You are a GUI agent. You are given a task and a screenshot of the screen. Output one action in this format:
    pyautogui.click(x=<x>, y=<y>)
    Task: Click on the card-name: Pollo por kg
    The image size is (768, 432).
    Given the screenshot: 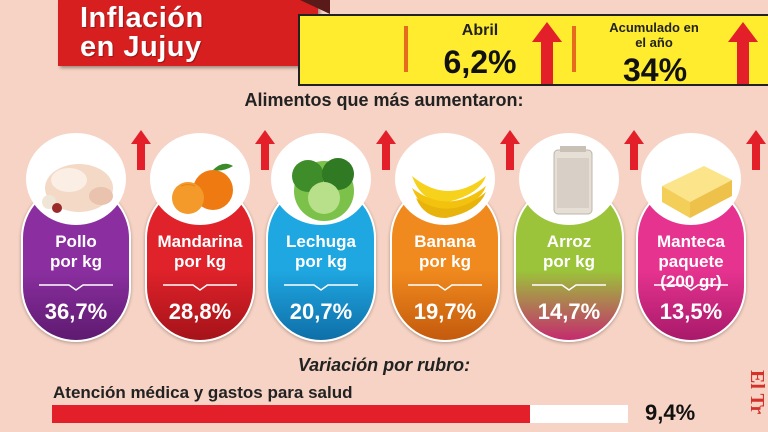 What is the action you would take?
    pyautogui.click(x=76, y=252)
    